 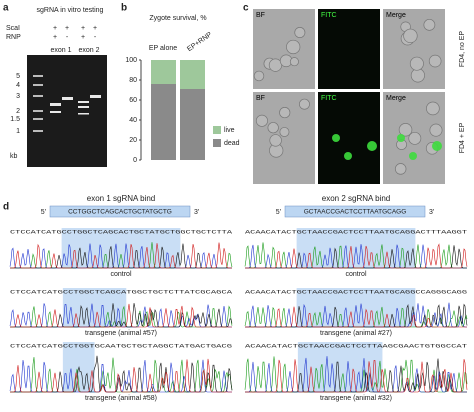 I want to click on trace-label: transgene (animal #27), so click(x=356, y=333).